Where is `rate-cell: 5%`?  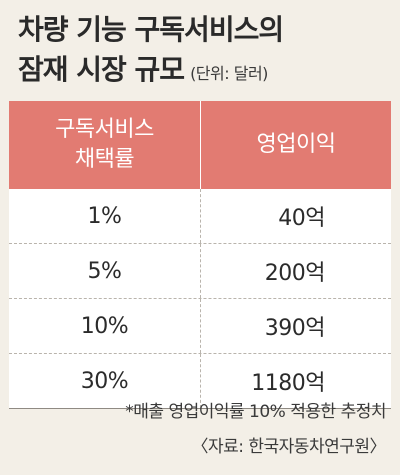
rate-cell: 5% is located at coordinates (105, 271).